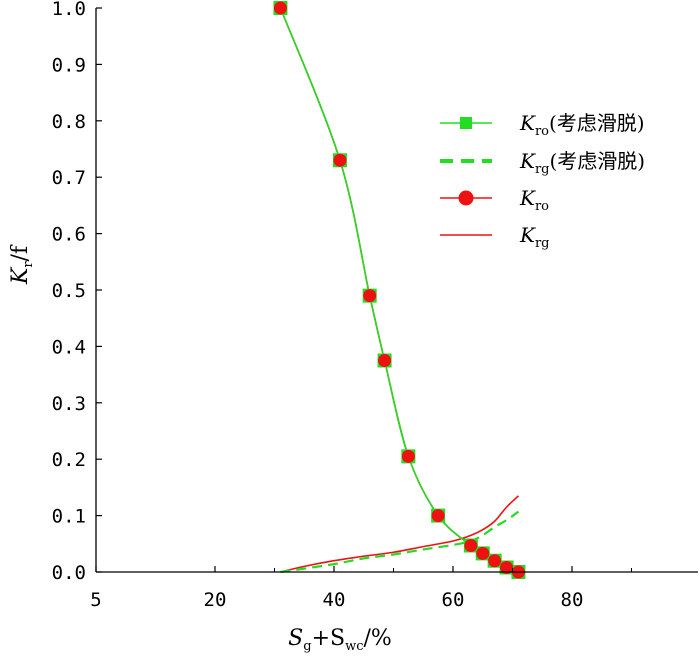  Describe the element at coordinates (495, 237) in the screenshot. I see `legend-item-krg: Krg` at that location.